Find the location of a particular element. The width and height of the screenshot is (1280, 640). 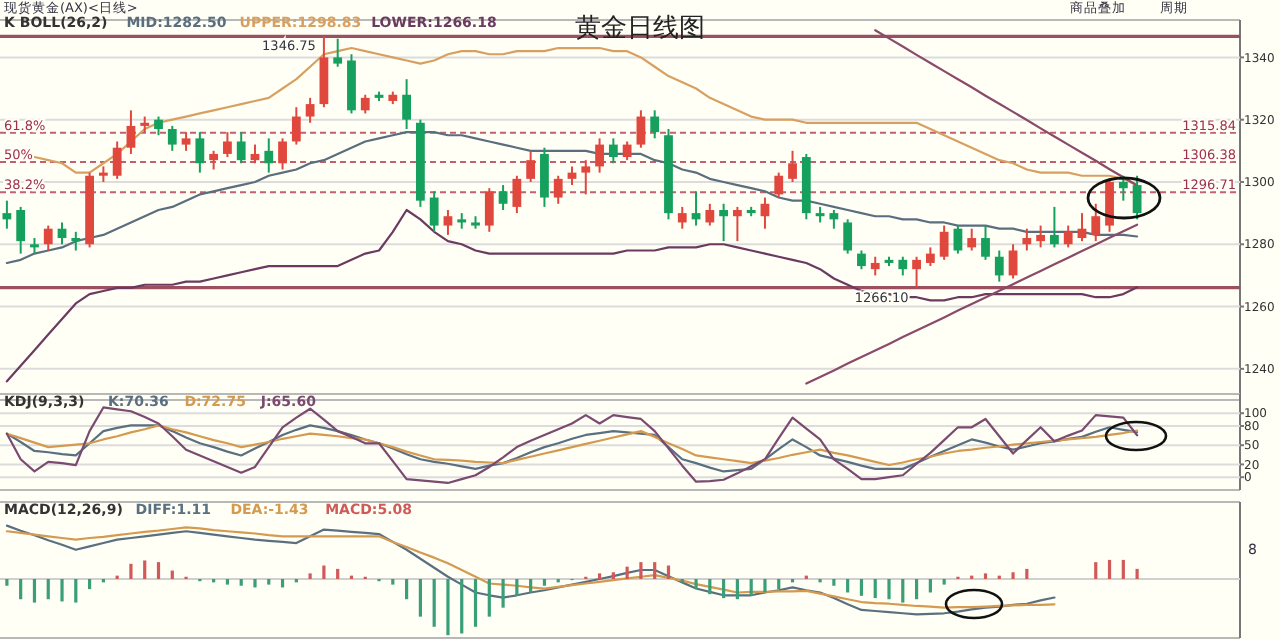

chart-title: 黄金日线图 is located at coordinates (640, 27).